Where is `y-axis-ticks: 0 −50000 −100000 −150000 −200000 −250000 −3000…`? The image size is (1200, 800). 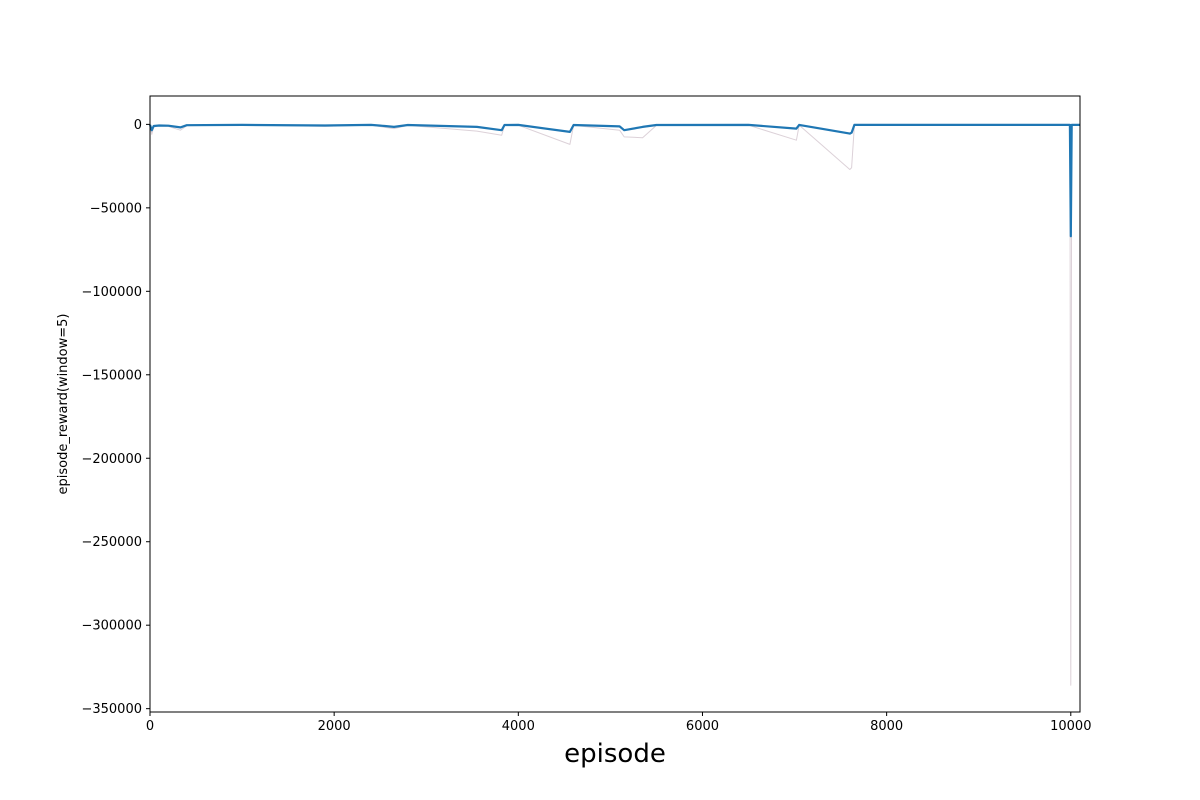 y-axis-ticks: 0 −50000 −100000 −150000 −200000 −250000 −3000… is located at coordinates (115, 417).